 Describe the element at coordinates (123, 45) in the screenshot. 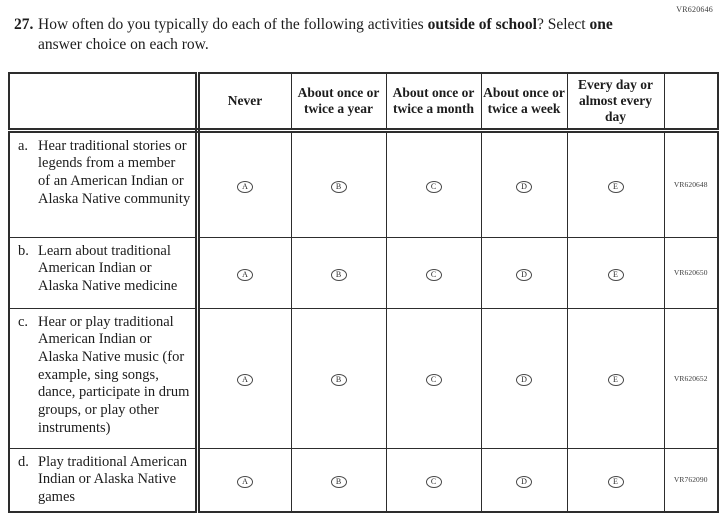

I see `question-part3: answer choice on each row.` at that location.